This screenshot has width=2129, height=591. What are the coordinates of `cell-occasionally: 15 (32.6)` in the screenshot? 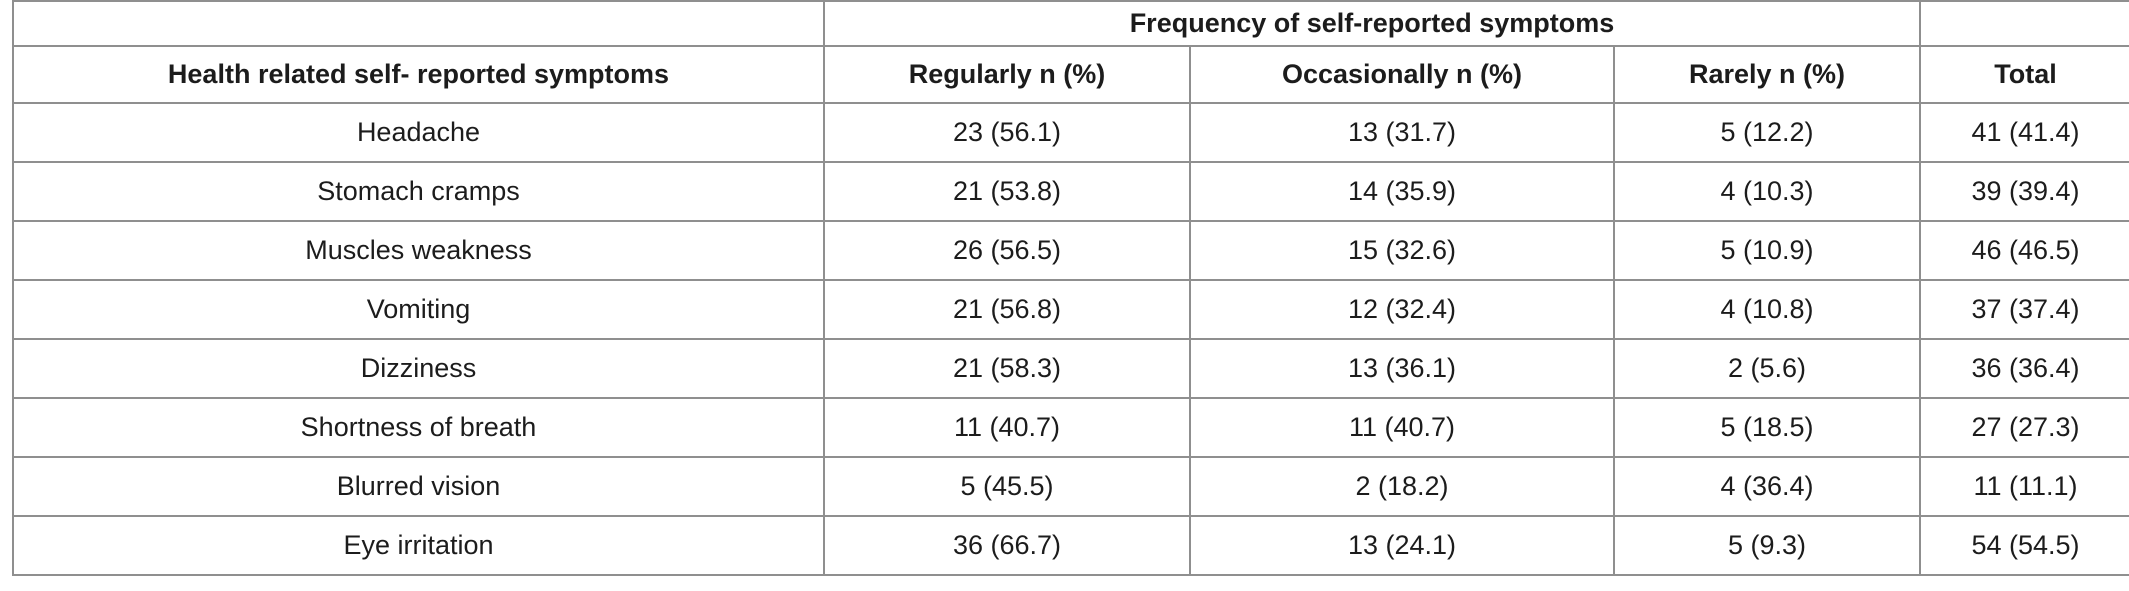 It's located at (1402, 250).